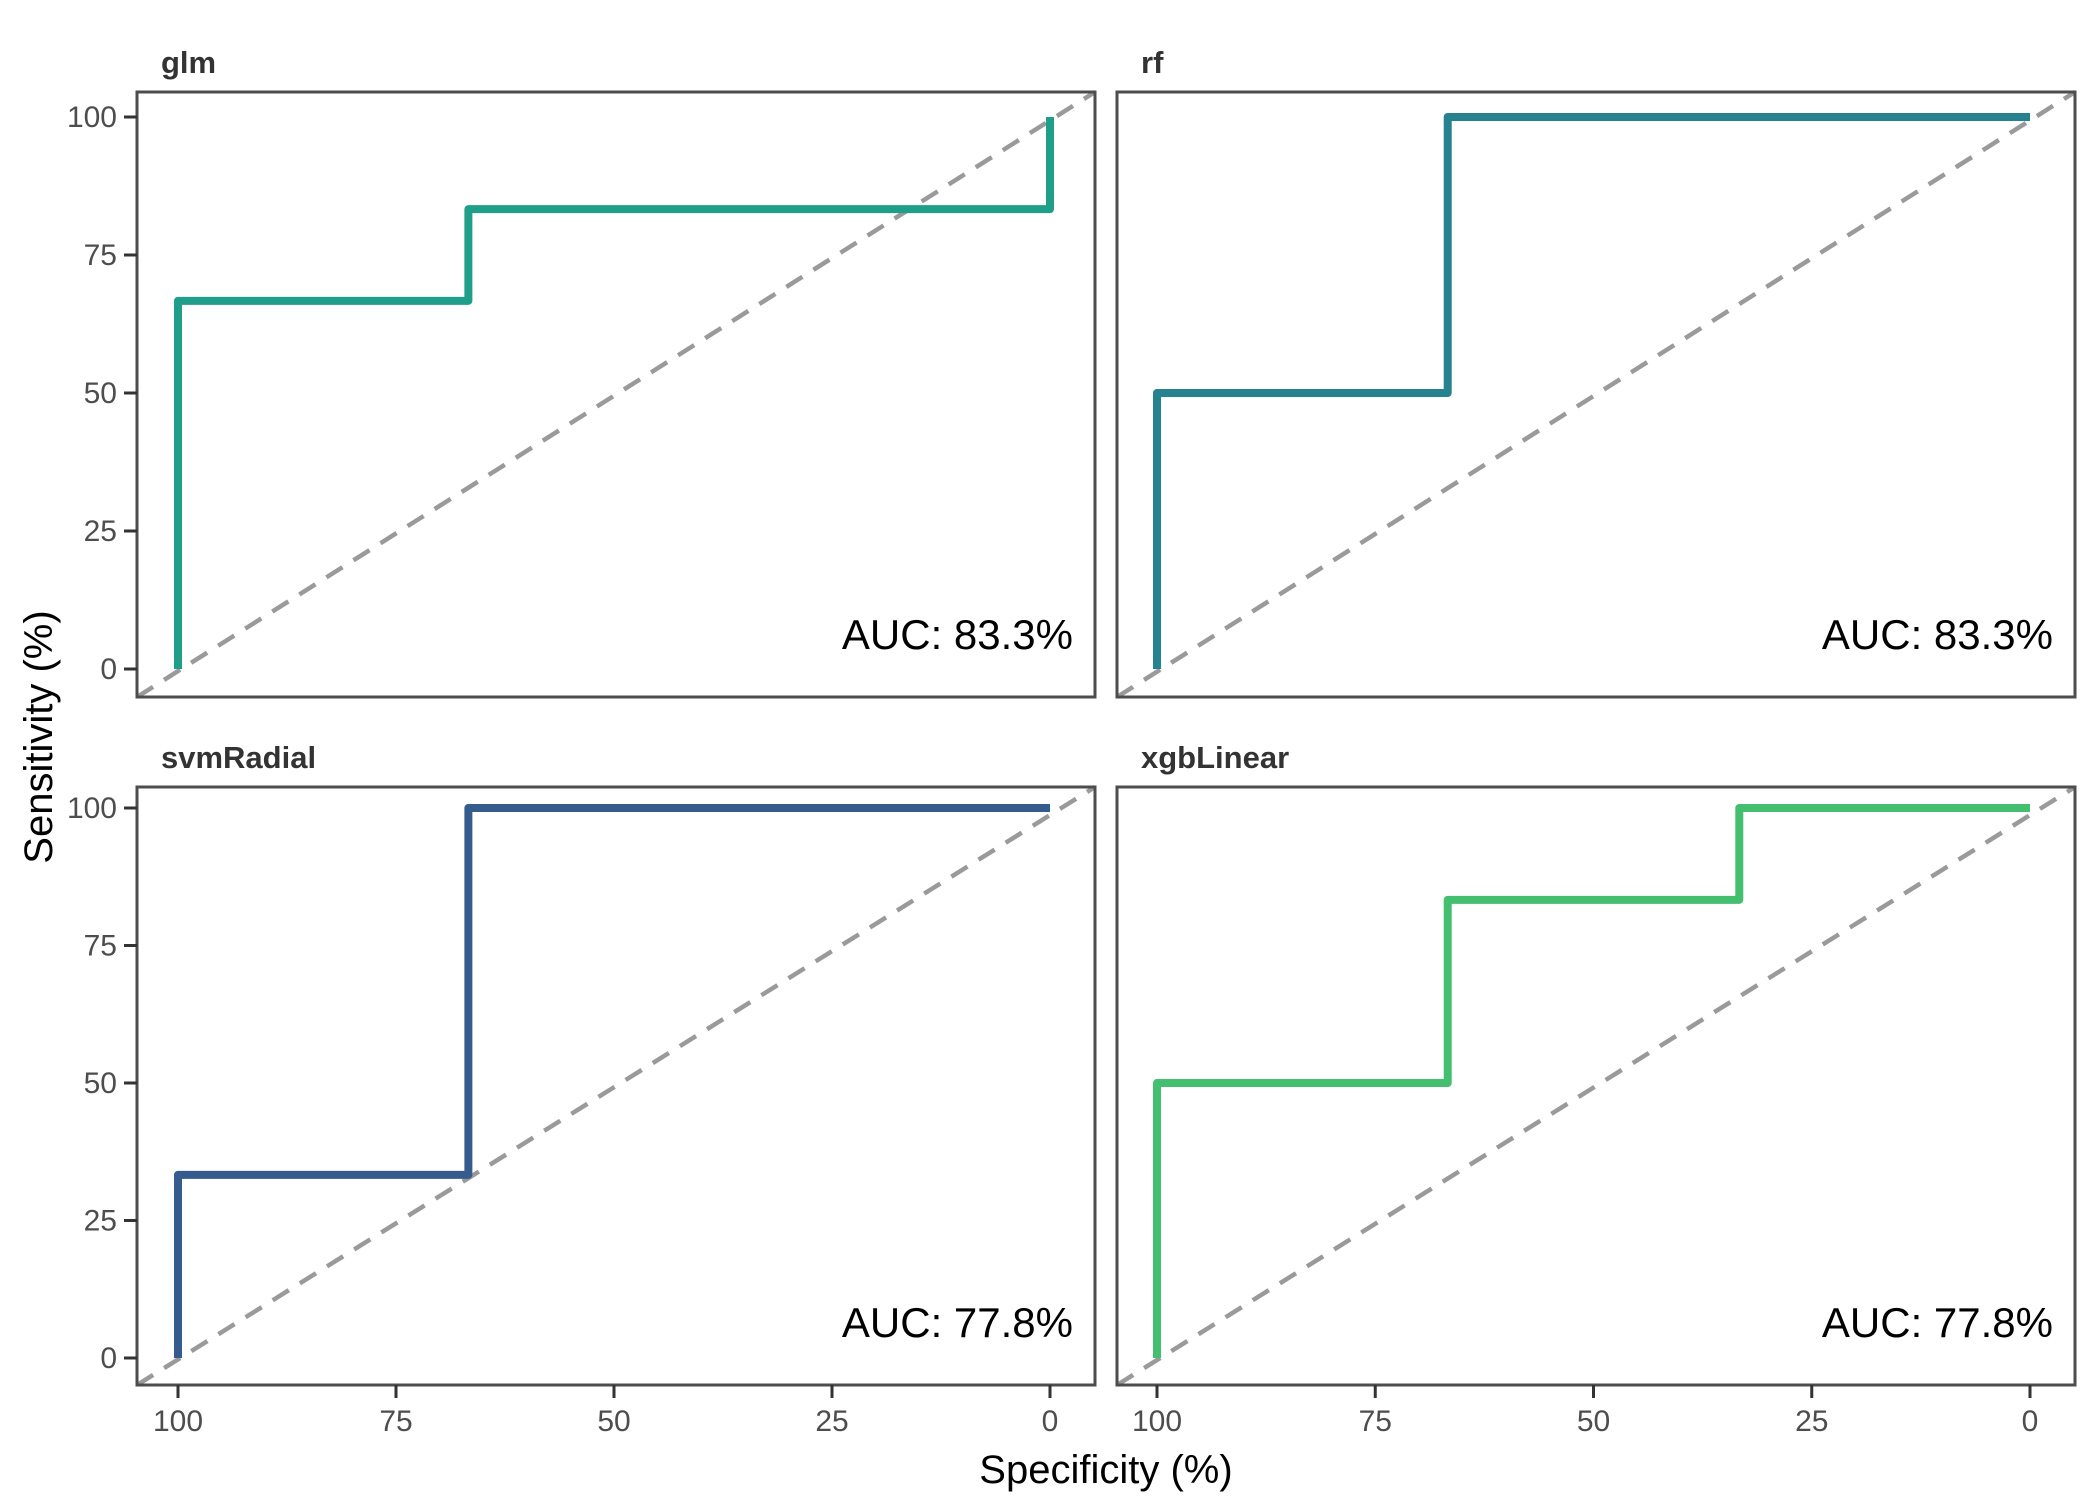 The image size is (2100, 1500). What do you see at coordinates (188, 62) in the screenshot?
I see `facet-title: glm` at bounding box center [188, 62].